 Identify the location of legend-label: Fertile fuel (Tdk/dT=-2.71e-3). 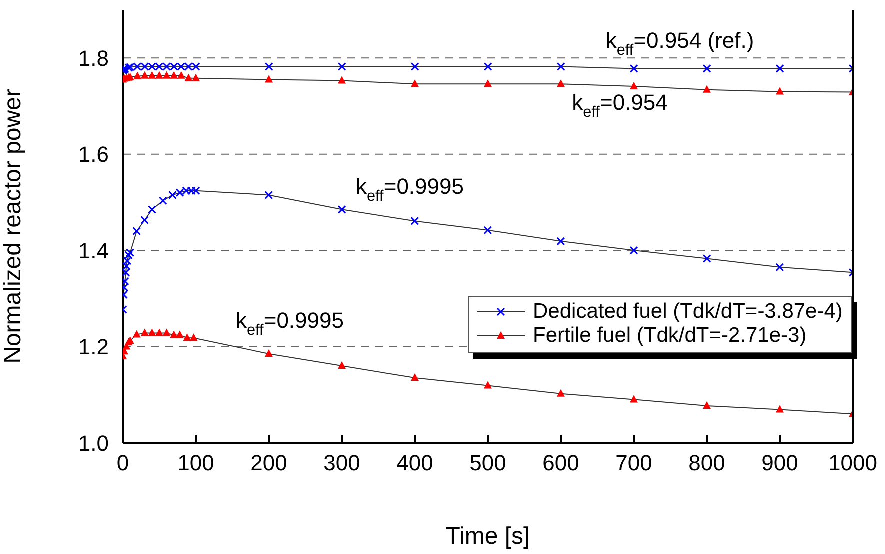
(670, 336).